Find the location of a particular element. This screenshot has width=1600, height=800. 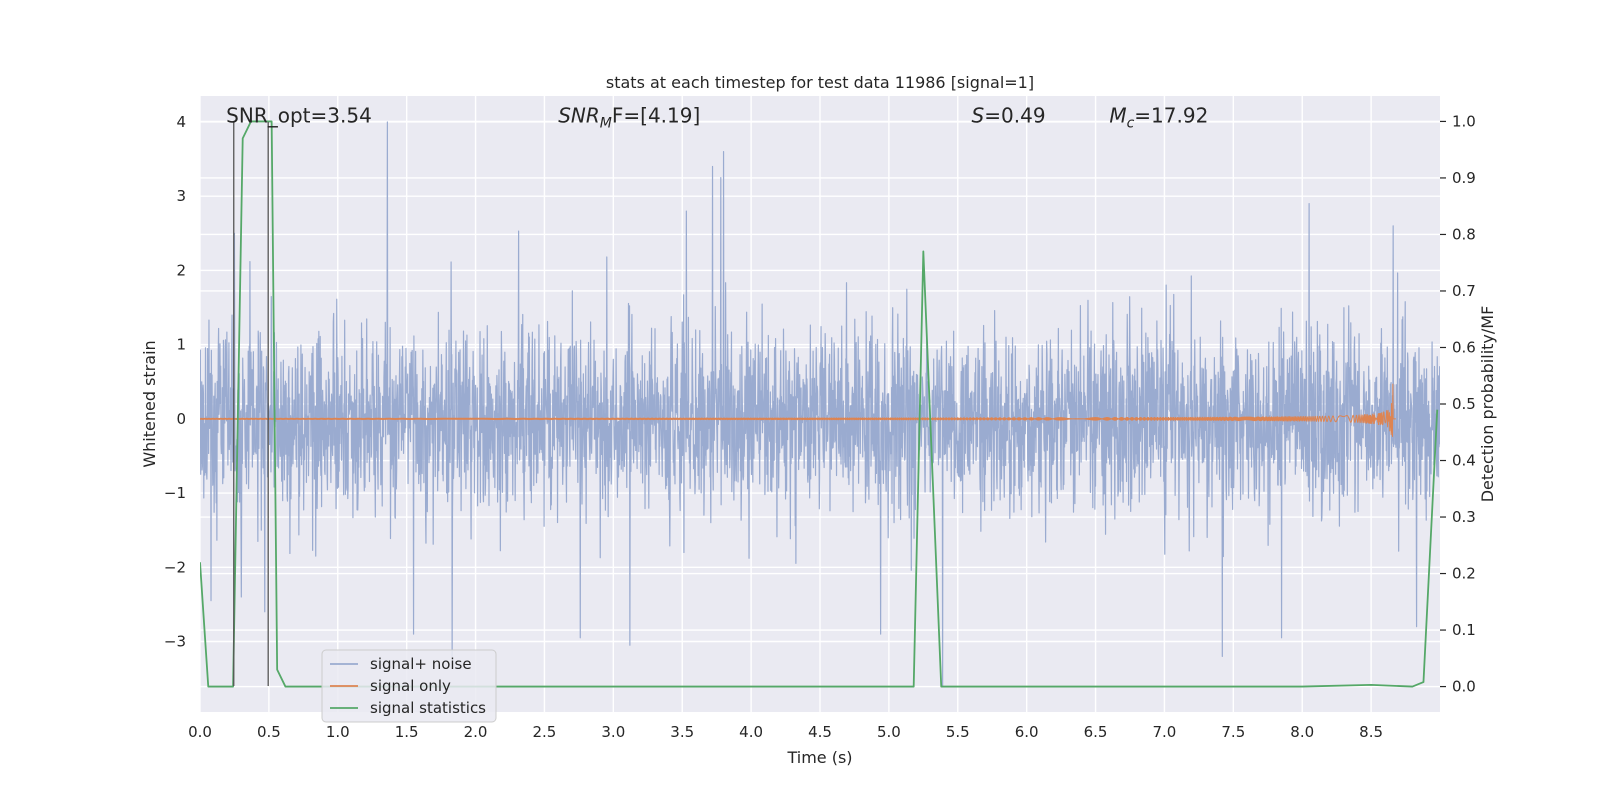

x-axis-label: Time (s) is located at coordinates (819, 757).